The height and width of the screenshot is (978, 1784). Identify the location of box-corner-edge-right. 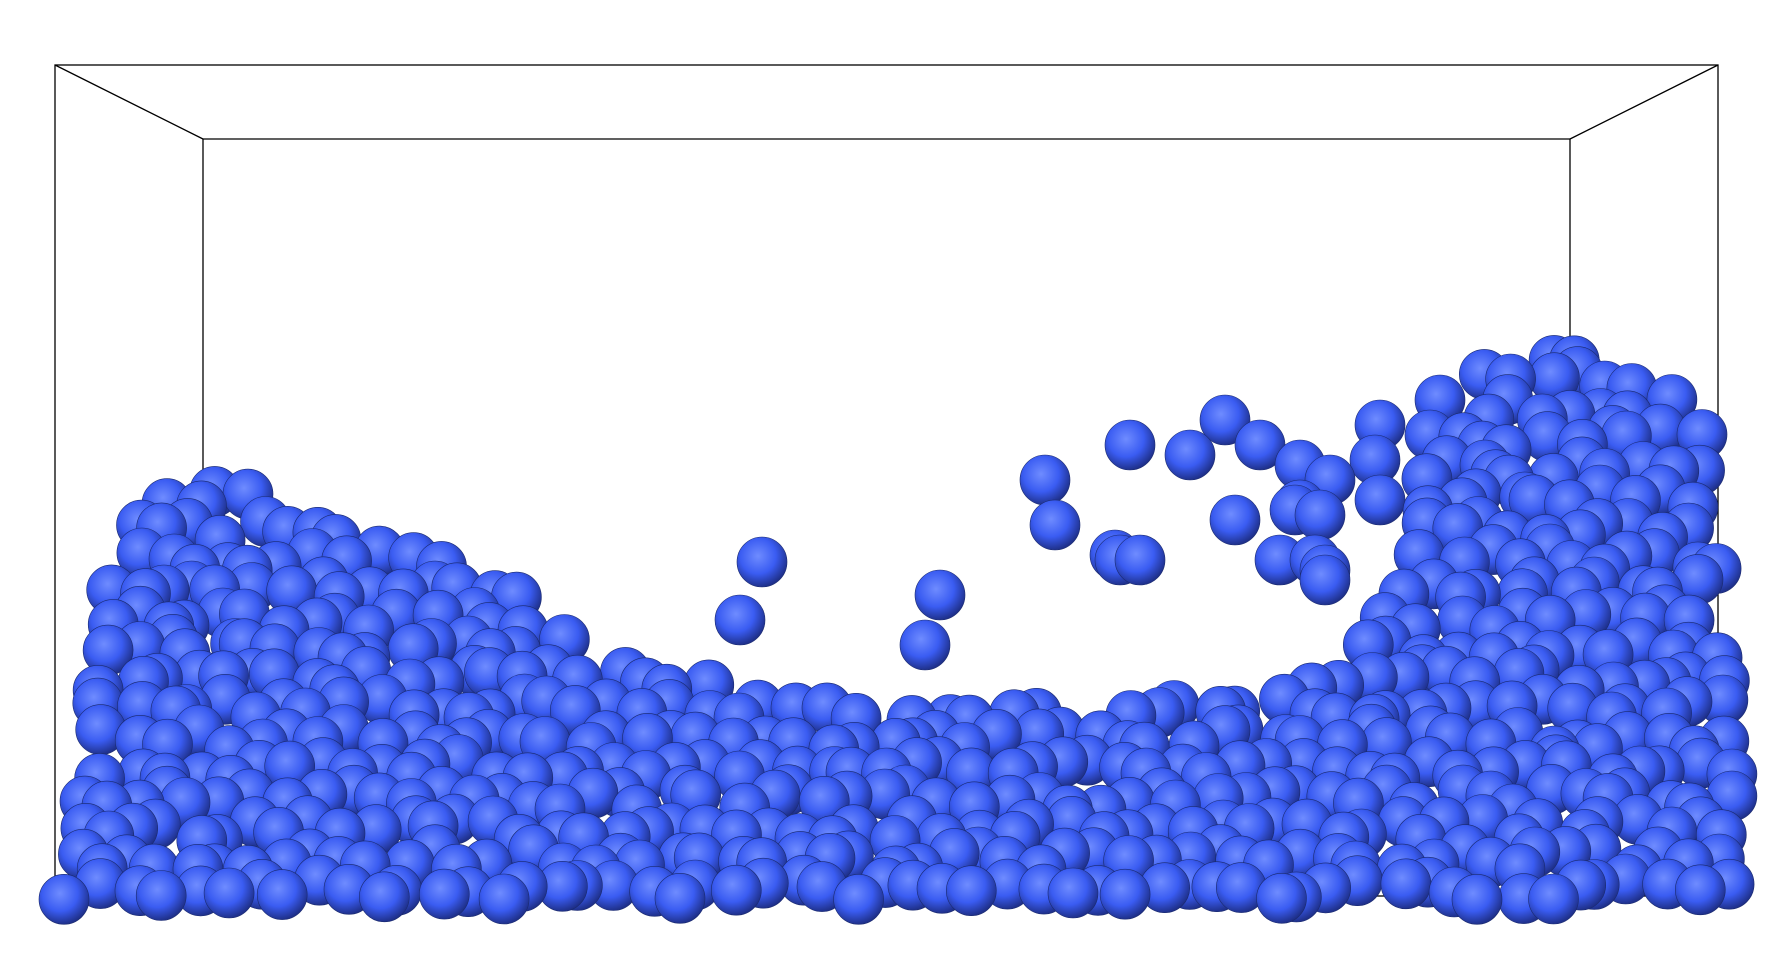
(1644, 102).